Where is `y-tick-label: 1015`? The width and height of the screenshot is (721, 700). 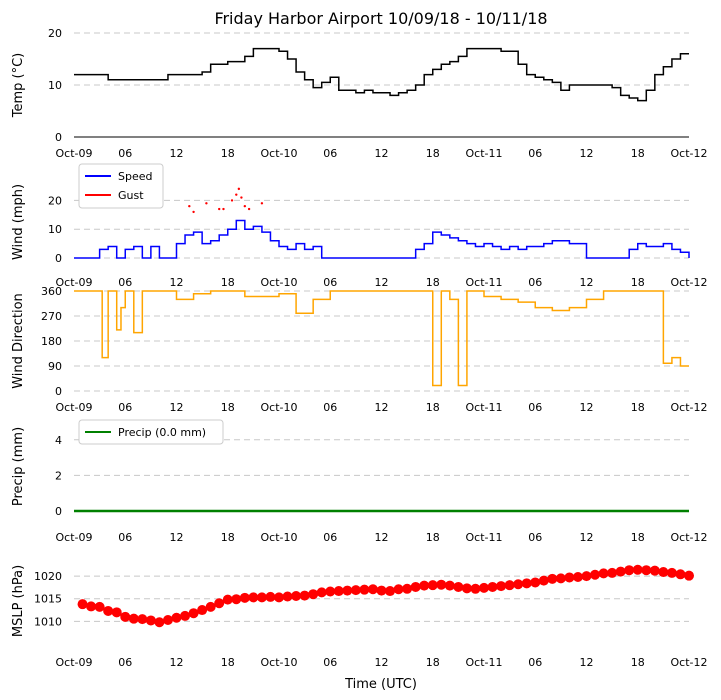 y-tick-label: 1015 is located at coordinates (48, 599).